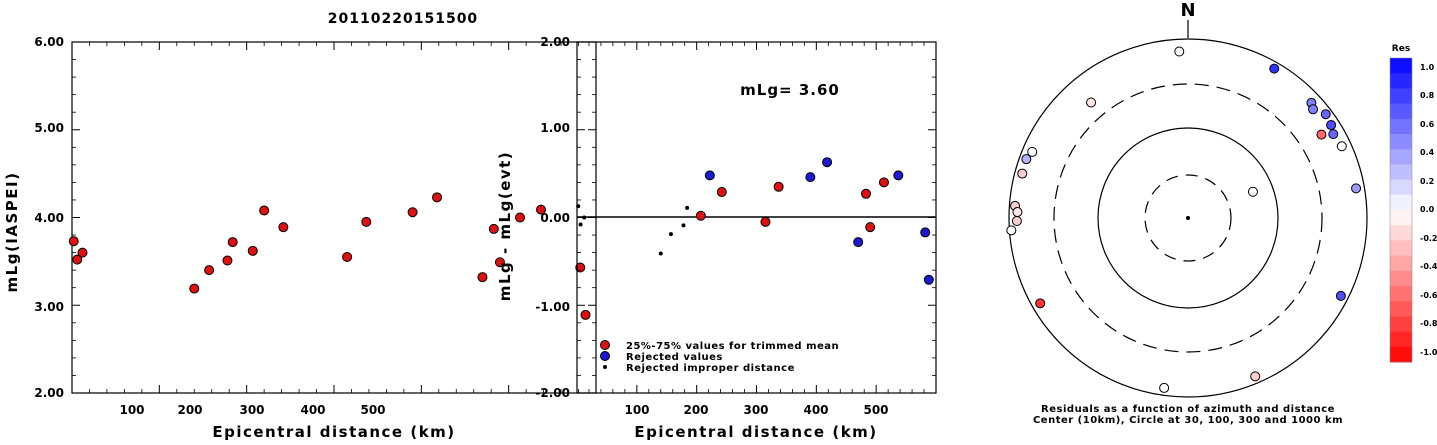 The height and width of the screenshot is (445, 1437). Describe the element at coordinates (755, 410) in the screenshot. I see `panel2-xtick-label: 300` at that location.